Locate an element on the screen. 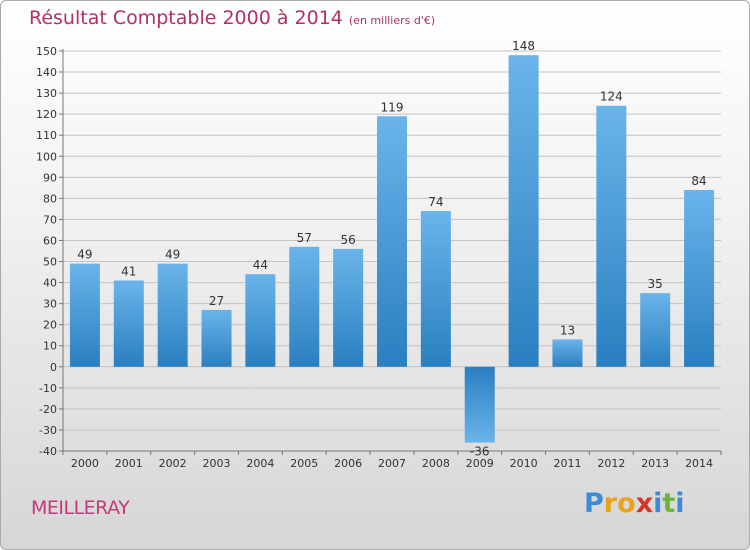 This screenshot has height=550, width=750. data-label-2010: 148 is located at coordinates (523, 46).